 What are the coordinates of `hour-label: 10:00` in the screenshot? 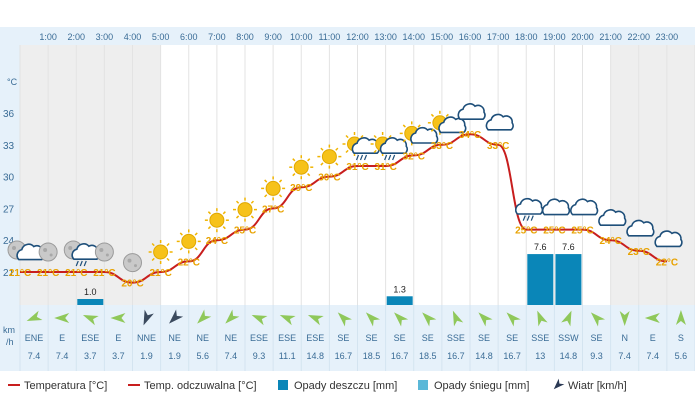 It's located at (301, 37).